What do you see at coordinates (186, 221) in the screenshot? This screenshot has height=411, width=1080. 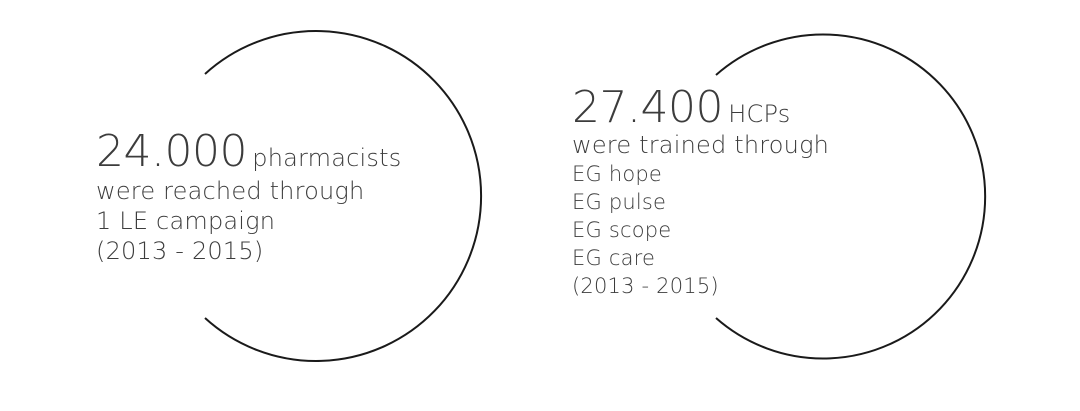 I see `pharmacists-line-2: 1 LE campaign` at bounding box center [186, 221].